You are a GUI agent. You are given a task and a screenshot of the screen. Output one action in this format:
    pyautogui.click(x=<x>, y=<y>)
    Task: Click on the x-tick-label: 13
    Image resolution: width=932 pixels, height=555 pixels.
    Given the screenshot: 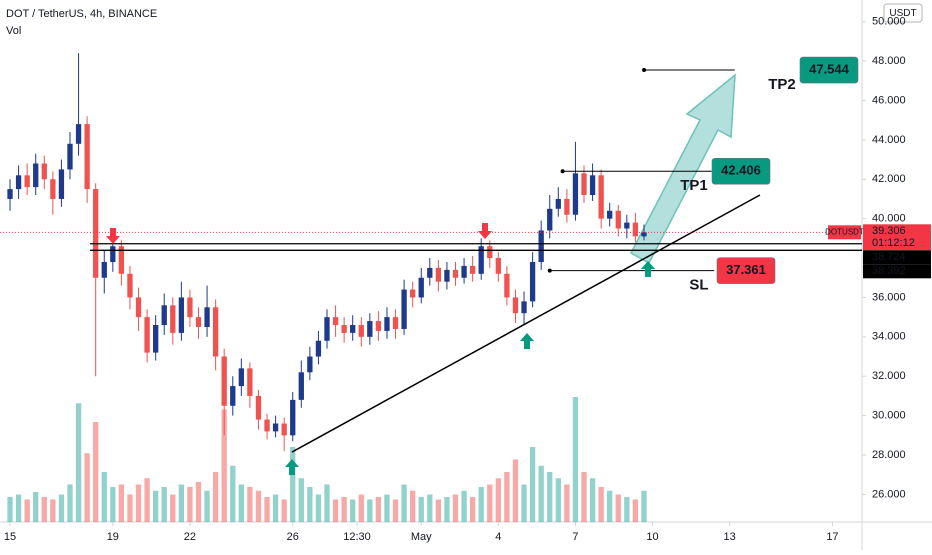 What is the action you would take?
    pyautogui.click(x=730, y=537)
    